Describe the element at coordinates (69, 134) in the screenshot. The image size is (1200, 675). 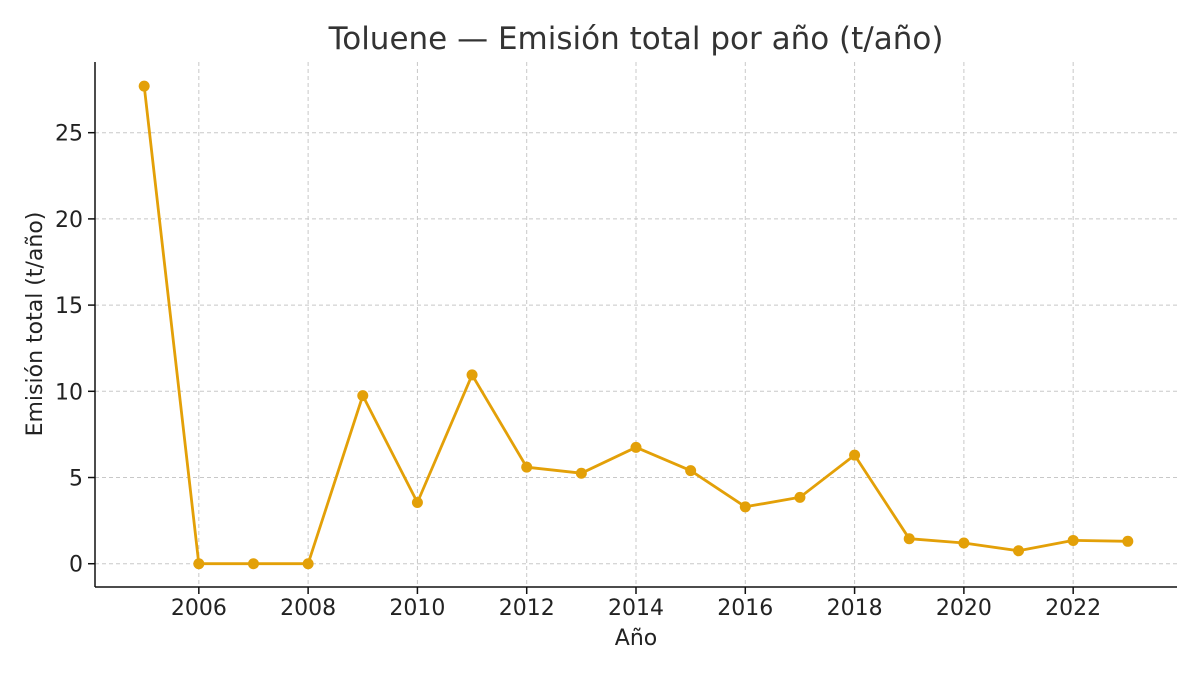
I see `y-tick-label: 25` at that location.